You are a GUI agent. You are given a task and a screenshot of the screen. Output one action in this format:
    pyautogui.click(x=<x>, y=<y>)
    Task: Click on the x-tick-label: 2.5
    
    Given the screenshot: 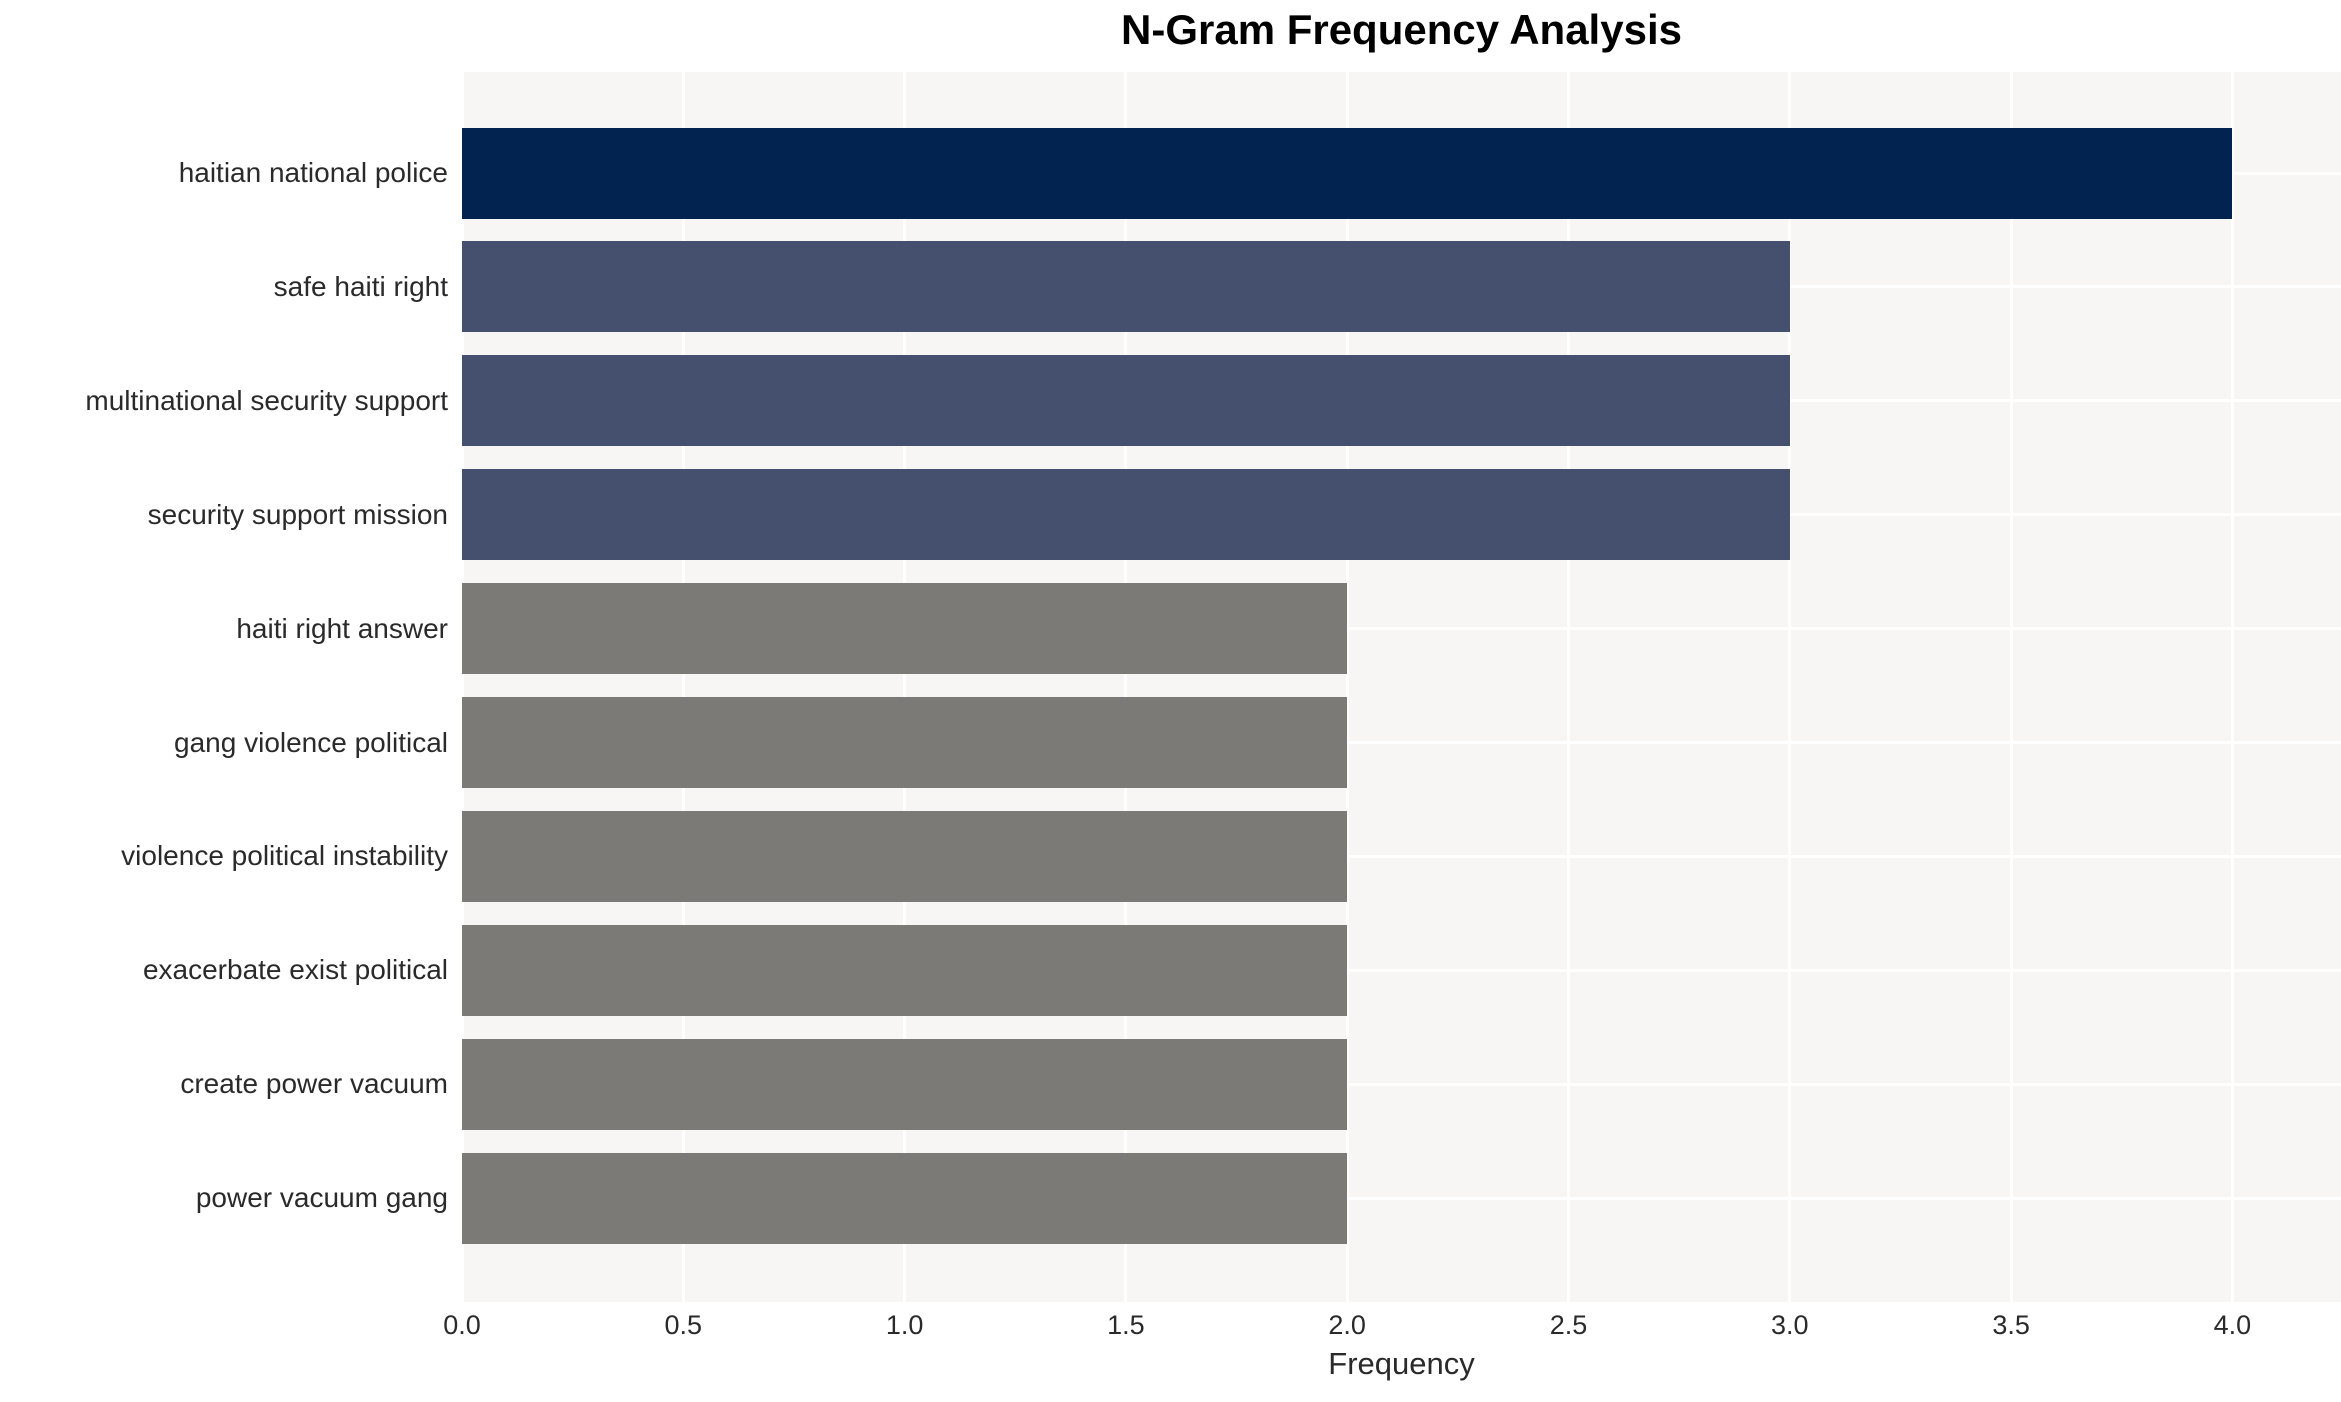 What is the action you would take?
    pyautogui.click(x=1568, y=1325)
    